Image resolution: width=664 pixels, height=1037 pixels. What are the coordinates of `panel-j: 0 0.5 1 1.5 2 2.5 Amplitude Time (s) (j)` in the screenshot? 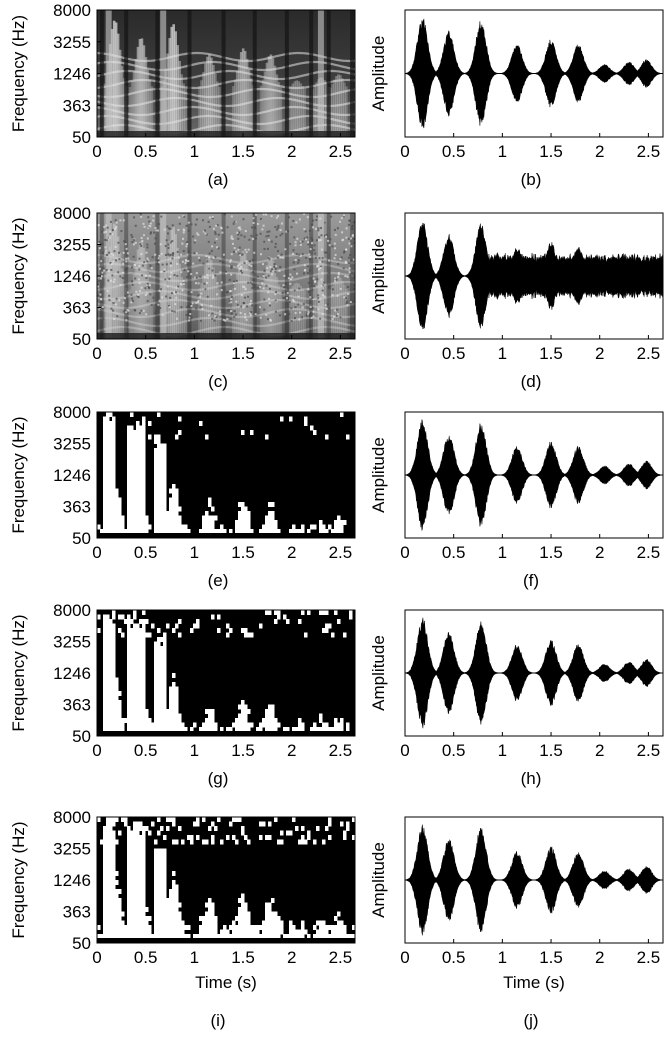 It's located at (516, 923).